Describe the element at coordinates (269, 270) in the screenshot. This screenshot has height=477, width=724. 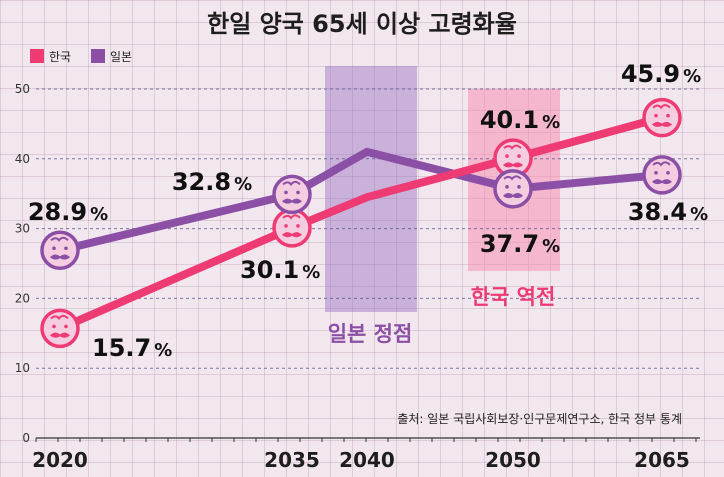
I see `data-label-value: 30.1` at that location.